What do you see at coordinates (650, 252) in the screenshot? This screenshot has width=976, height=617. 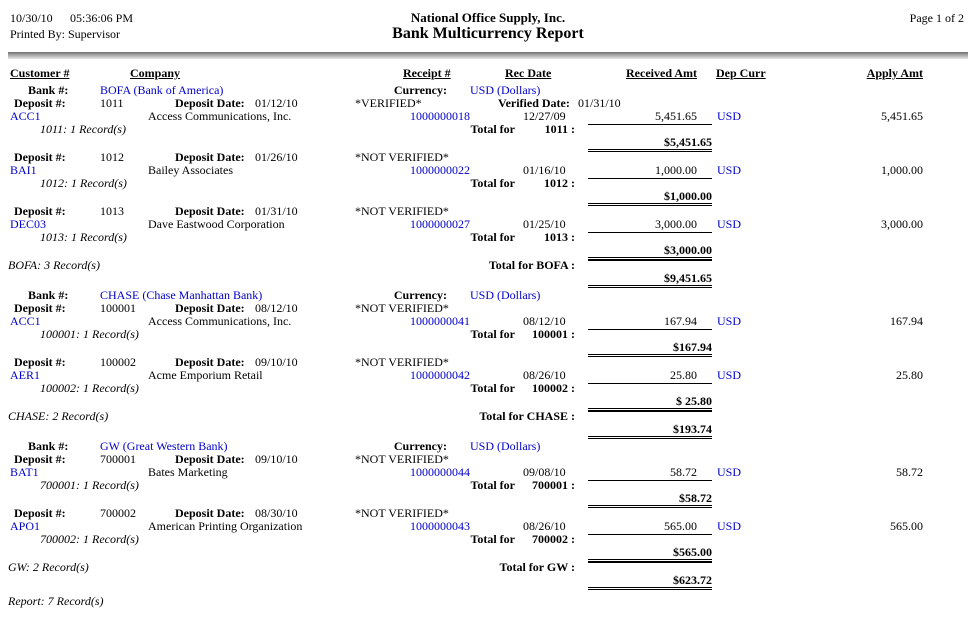 I see `deposit-total-amount: $3,000.00` at bounding box center [650, 252].